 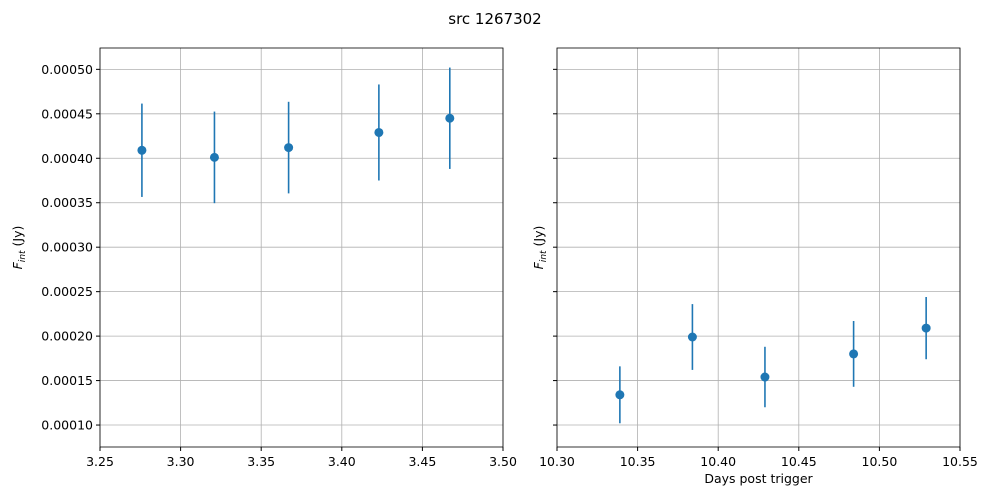 What do you see at coordinates (67, 380) in the screenshot?
I see `y-tick-label: 0.00015` at bounding box center [67, 380].